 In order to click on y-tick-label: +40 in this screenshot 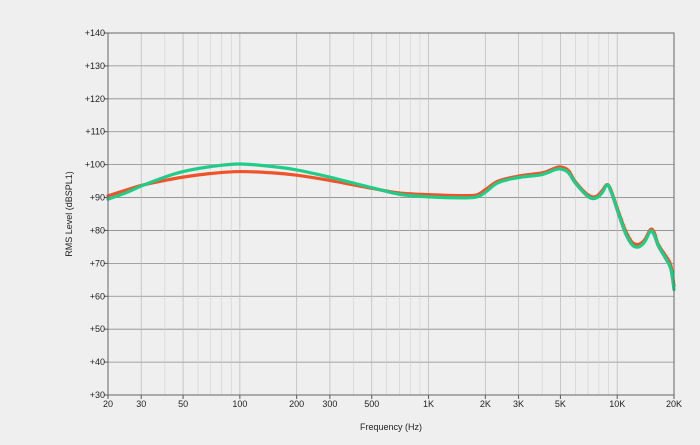, I will do `click(97, 362)`.